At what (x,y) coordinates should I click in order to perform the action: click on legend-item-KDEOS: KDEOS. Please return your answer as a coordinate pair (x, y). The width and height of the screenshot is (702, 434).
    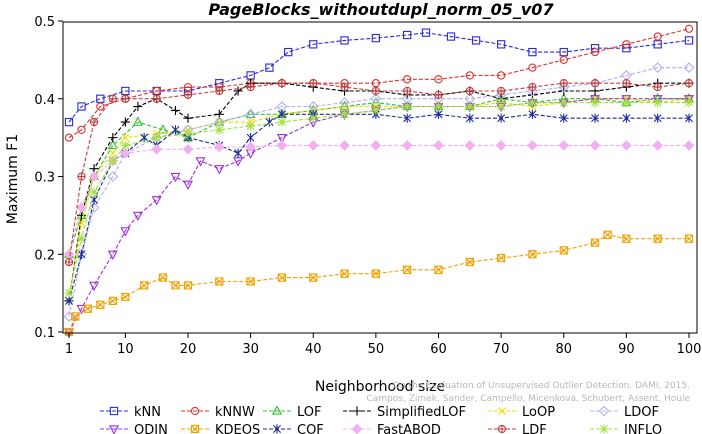
    Looking at the image, I should click on (220, 428).